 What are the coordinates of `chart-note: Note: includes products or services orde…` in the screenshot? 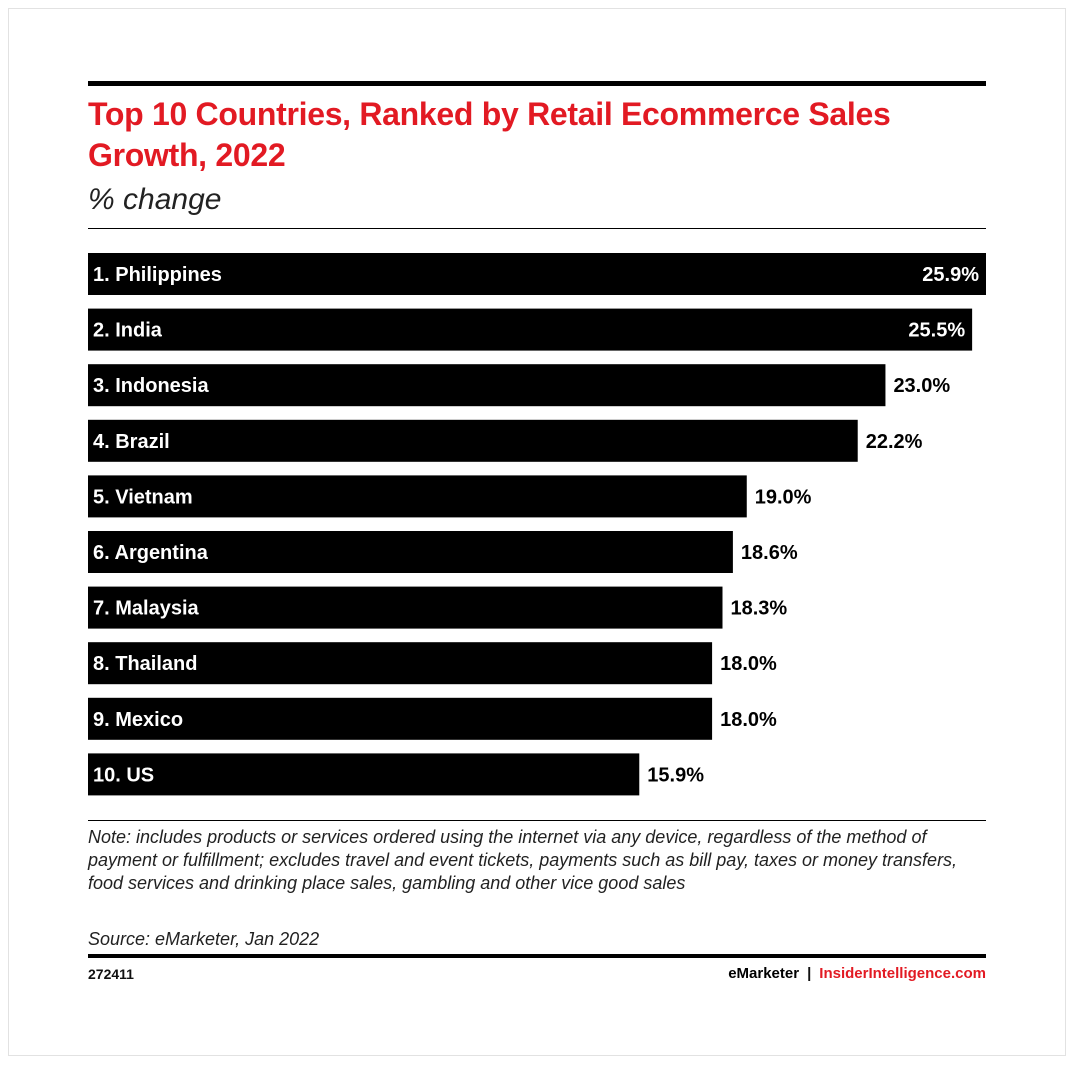 It's located at (523, 860).